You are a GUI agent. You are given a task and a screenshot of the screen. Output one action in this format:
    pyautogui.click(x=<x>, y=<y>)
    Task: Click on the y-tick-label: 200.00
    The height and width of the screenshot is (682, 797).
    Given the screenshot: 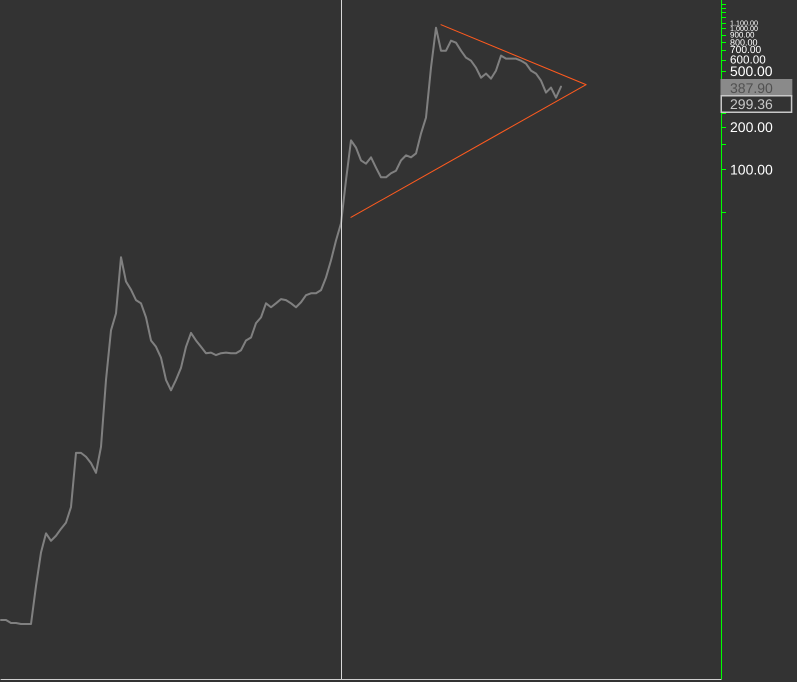 What is the action you would take?
    pyautogui.click(x=752, y=127)
    